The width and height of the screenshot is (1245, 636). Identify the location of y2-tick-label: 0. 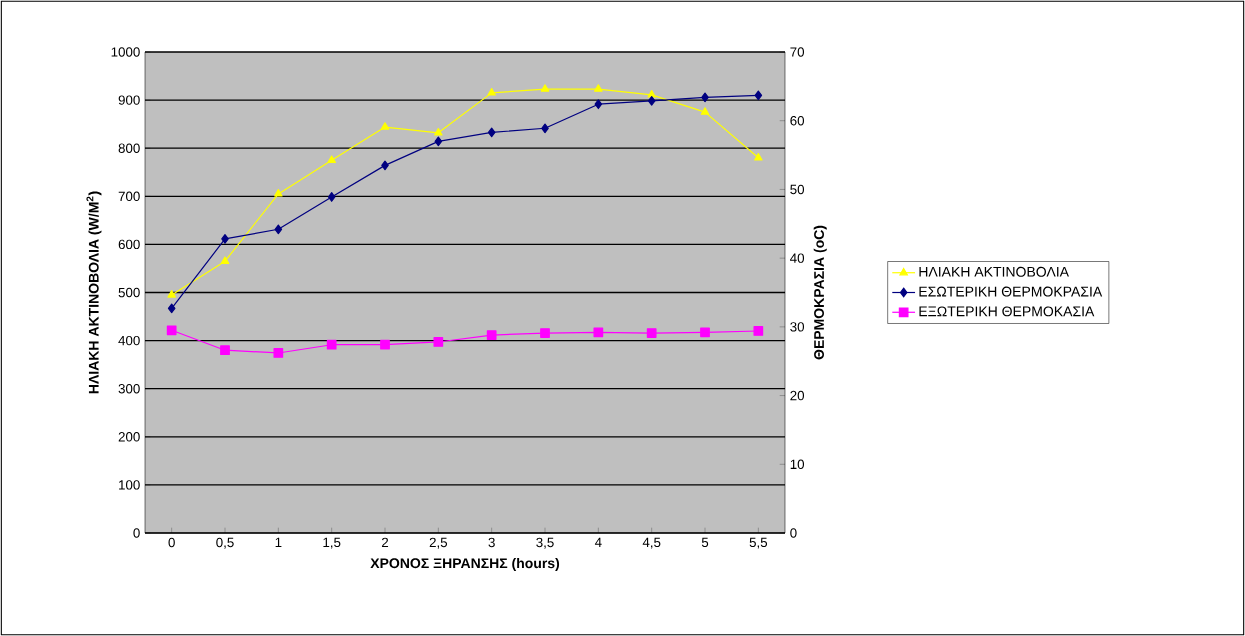
(793, 533).